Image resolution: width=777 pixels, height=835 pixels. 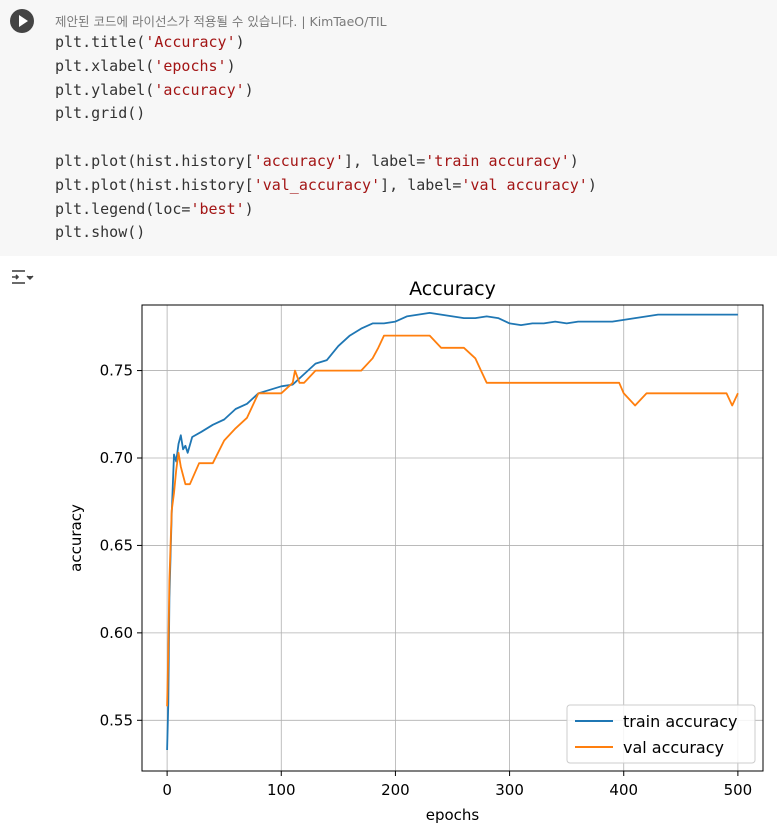 I want to click on legend: train accuracy val accuracy, so click(x=661, y=734).